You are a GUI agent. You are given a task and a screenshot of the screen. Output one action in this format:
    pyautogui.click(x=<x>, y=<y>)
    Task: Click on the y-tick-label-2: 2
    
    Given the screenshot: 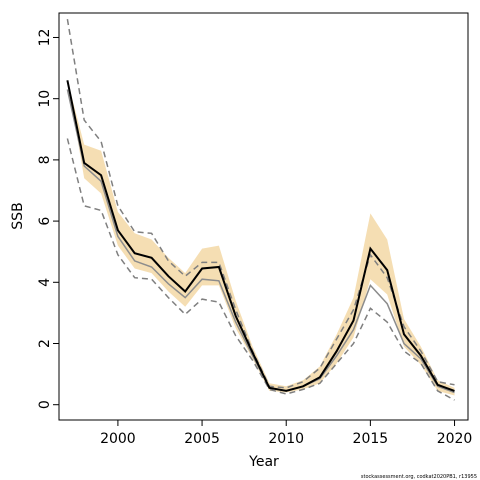 What is the action you would take?
    pyautogui.click(x=45, y=343)
    